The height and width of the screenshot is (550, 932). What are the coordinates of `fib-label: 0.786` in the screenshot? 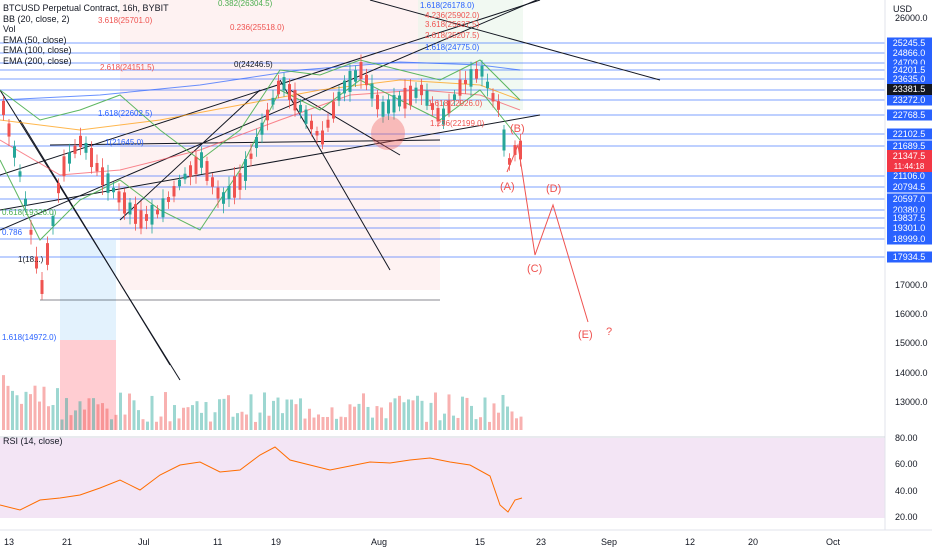 It's located at (12, 232).